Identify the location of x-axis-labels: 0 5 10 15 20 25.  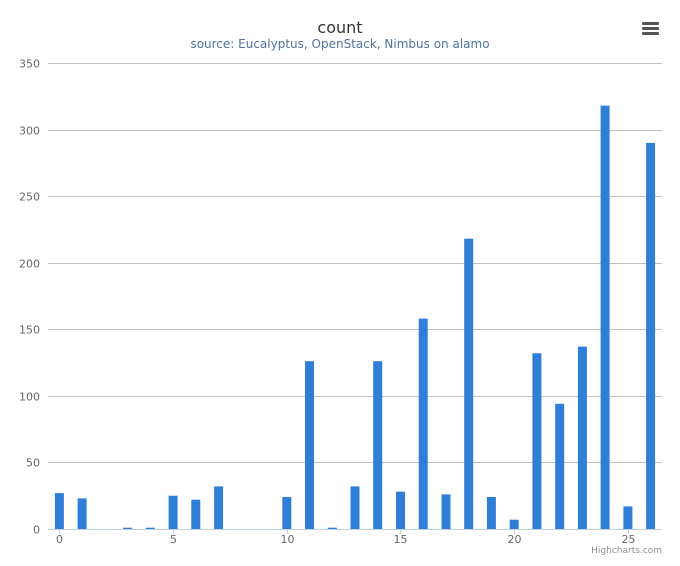
(346, 539).